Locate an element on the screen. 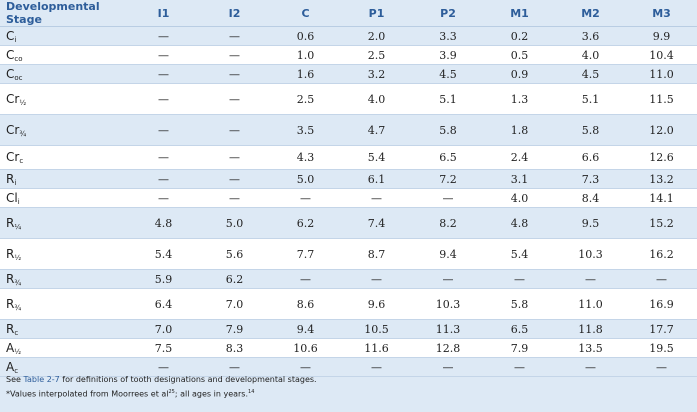  table-cell: 6.5 is located at coordinates (448, 157).